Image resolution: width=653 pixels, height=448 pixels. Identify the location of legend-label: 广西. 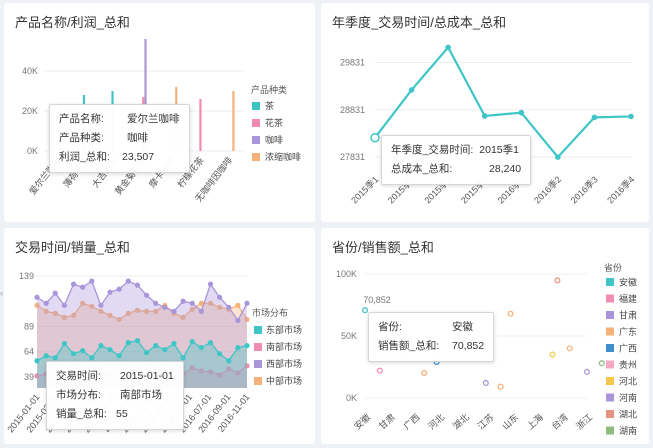
(628, 348).